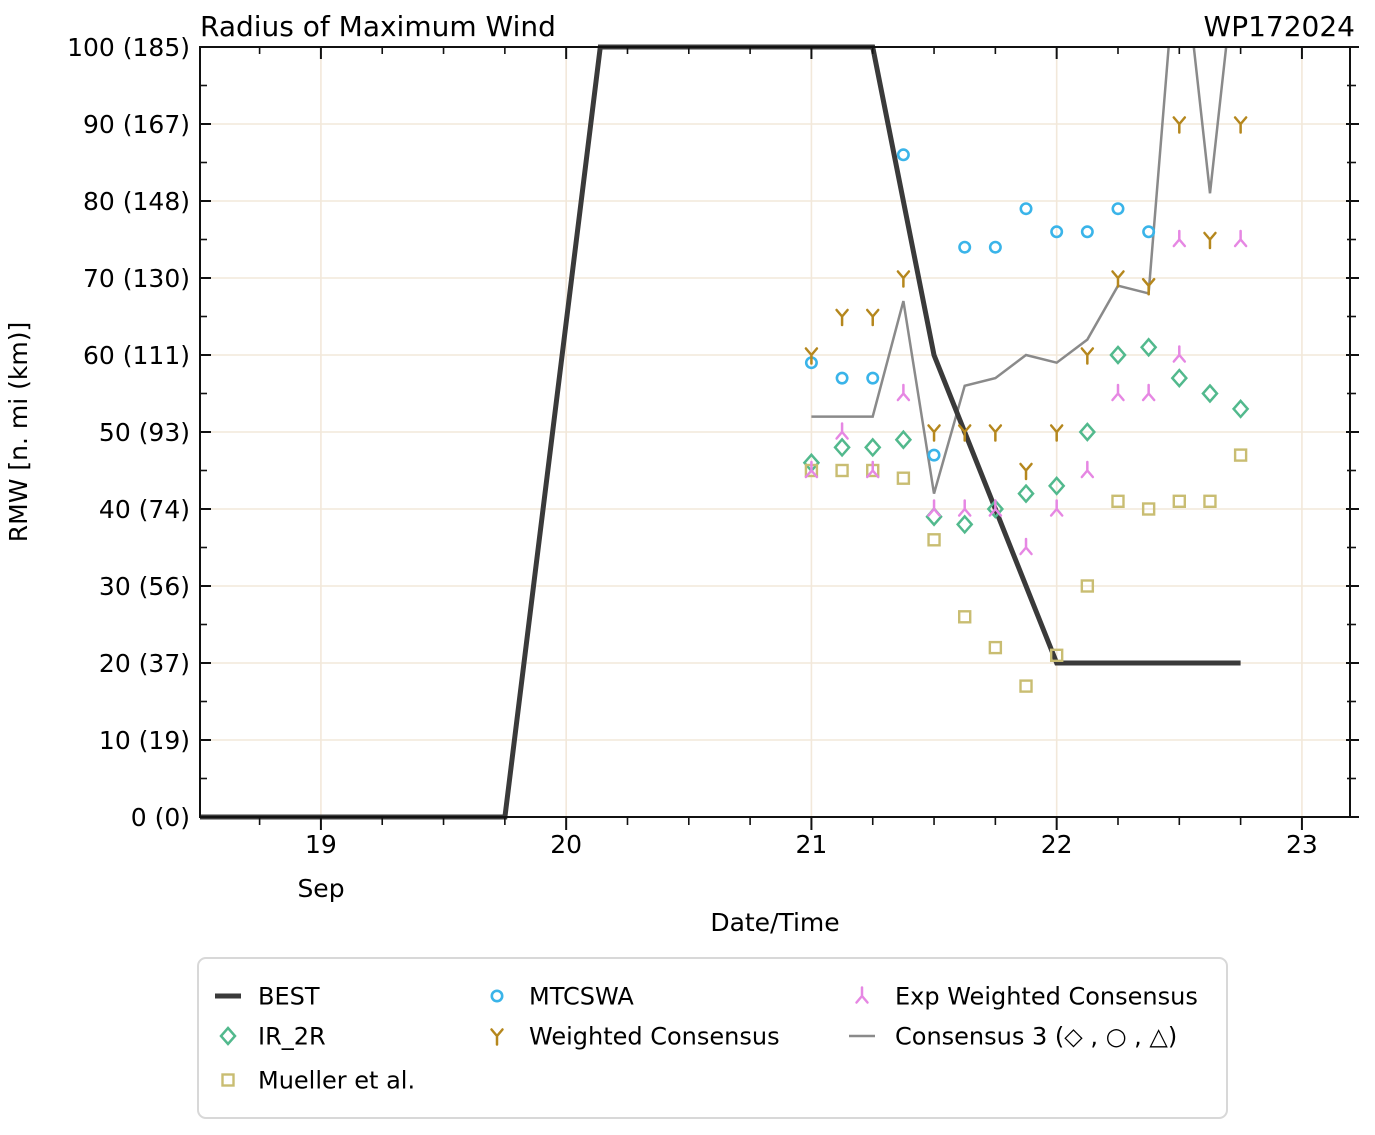 The image size is (1375, 1135). I want to click on y-tick-label: 60 (111), so click(136, 355).